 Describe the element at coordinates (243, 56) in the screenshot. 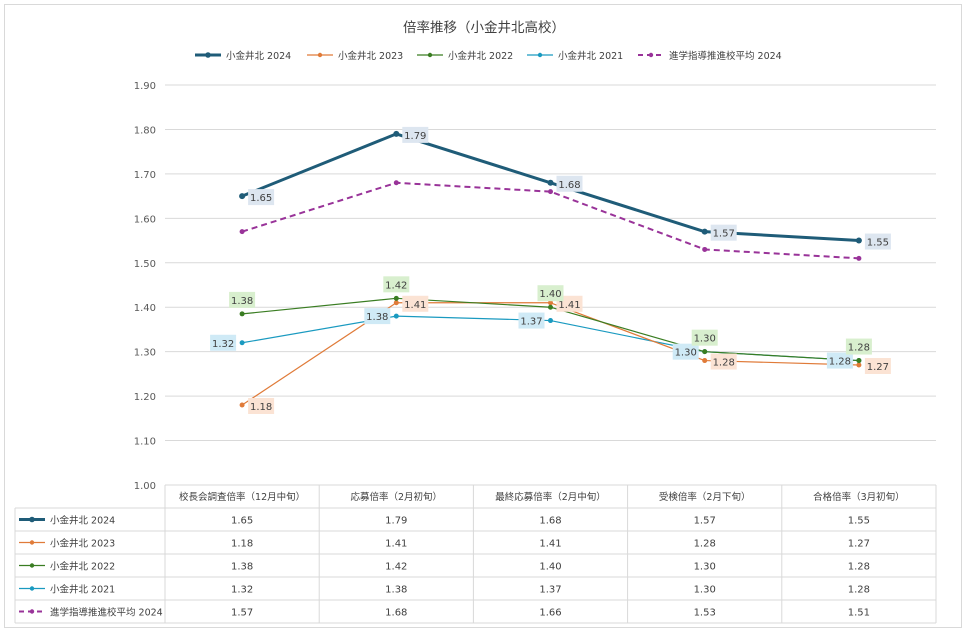

I see `legend-item: 小金井北 2024` at that location.